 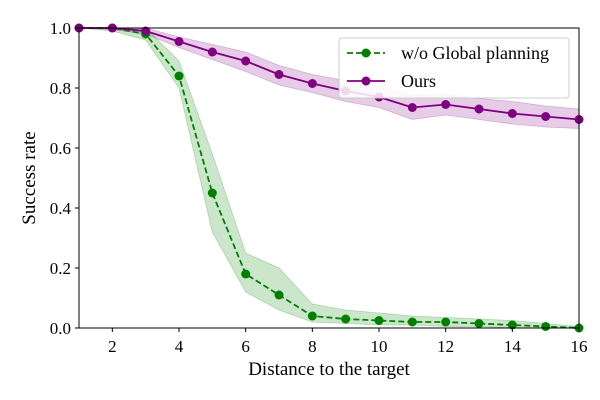 What do you see at coordinates (475, 53) in the screenshot?
I see `legend-label-wo-global-planning: w/o Global planning` at bounding box center [475, 53].